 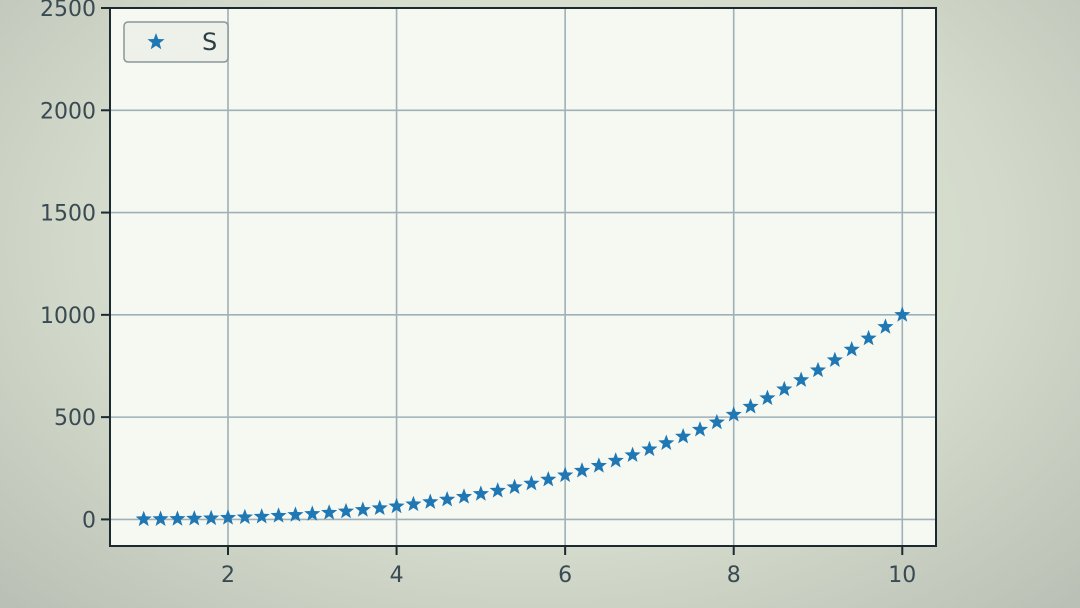 What do you see at coordinates (68, 214) in the screenshot?
I see `y-tick-label: 1500` at bounding box center [68, 214].